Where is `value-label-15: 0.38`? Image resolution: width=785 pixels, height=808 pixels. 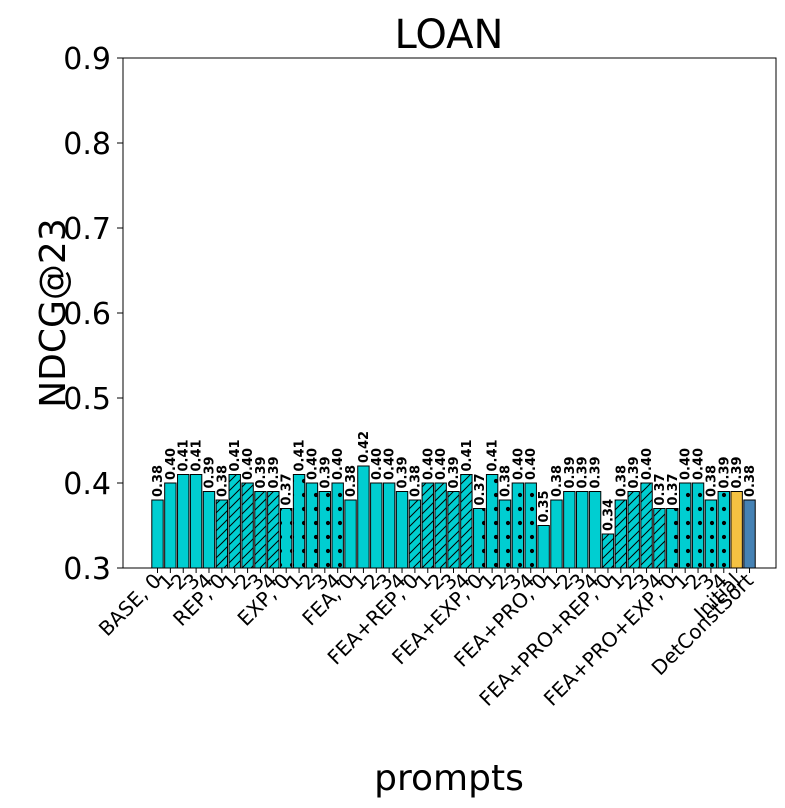 value-label-15: 0.38 is located at coordinates (351, 481).